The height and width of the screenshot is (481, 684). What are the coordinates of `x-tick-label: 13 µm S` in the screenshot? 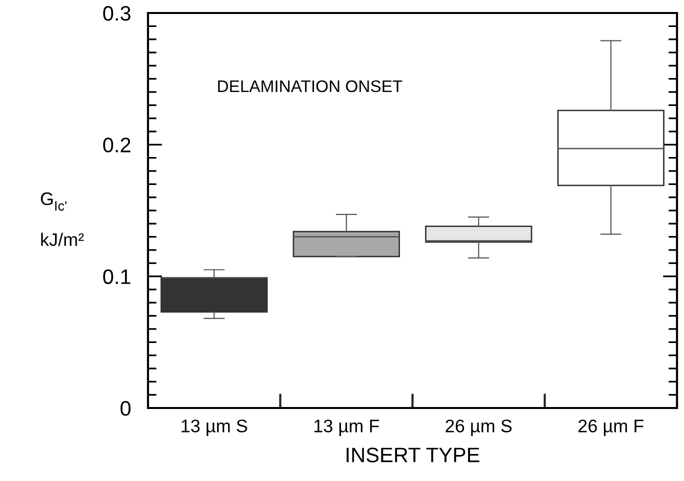 It's located at (215, 428).